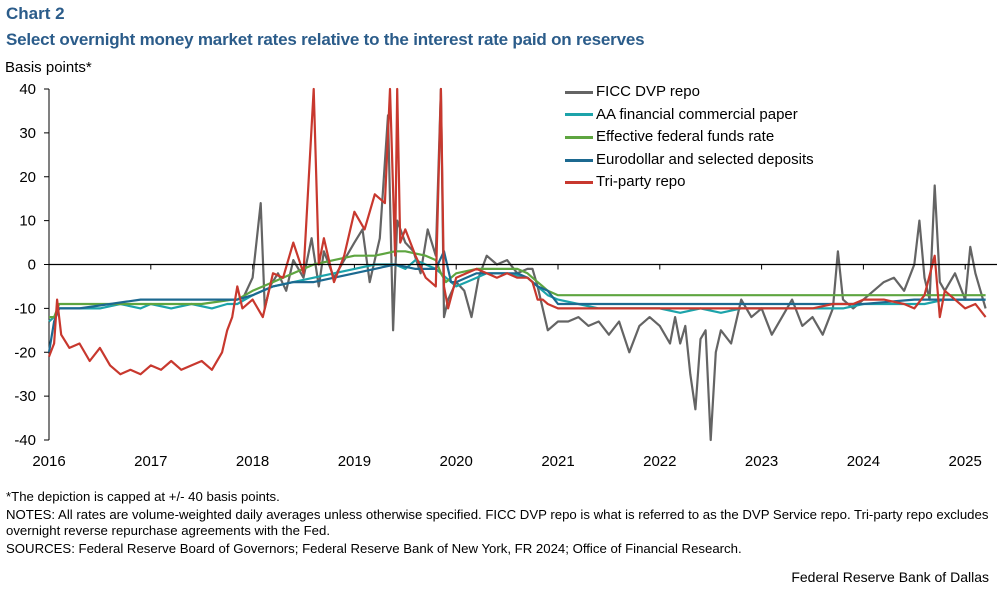 This screenshot has width=997, height=589. Describe the element at coordinates (579, 137) in the screenshot. I see `legend-swatch-effr` at that location.